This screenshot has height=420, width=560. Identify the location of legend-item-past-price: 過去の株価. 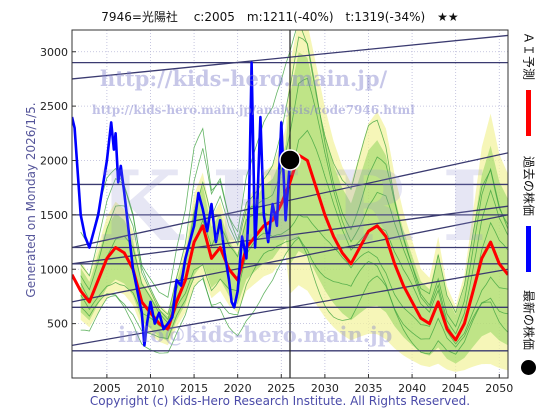
(529, 210).